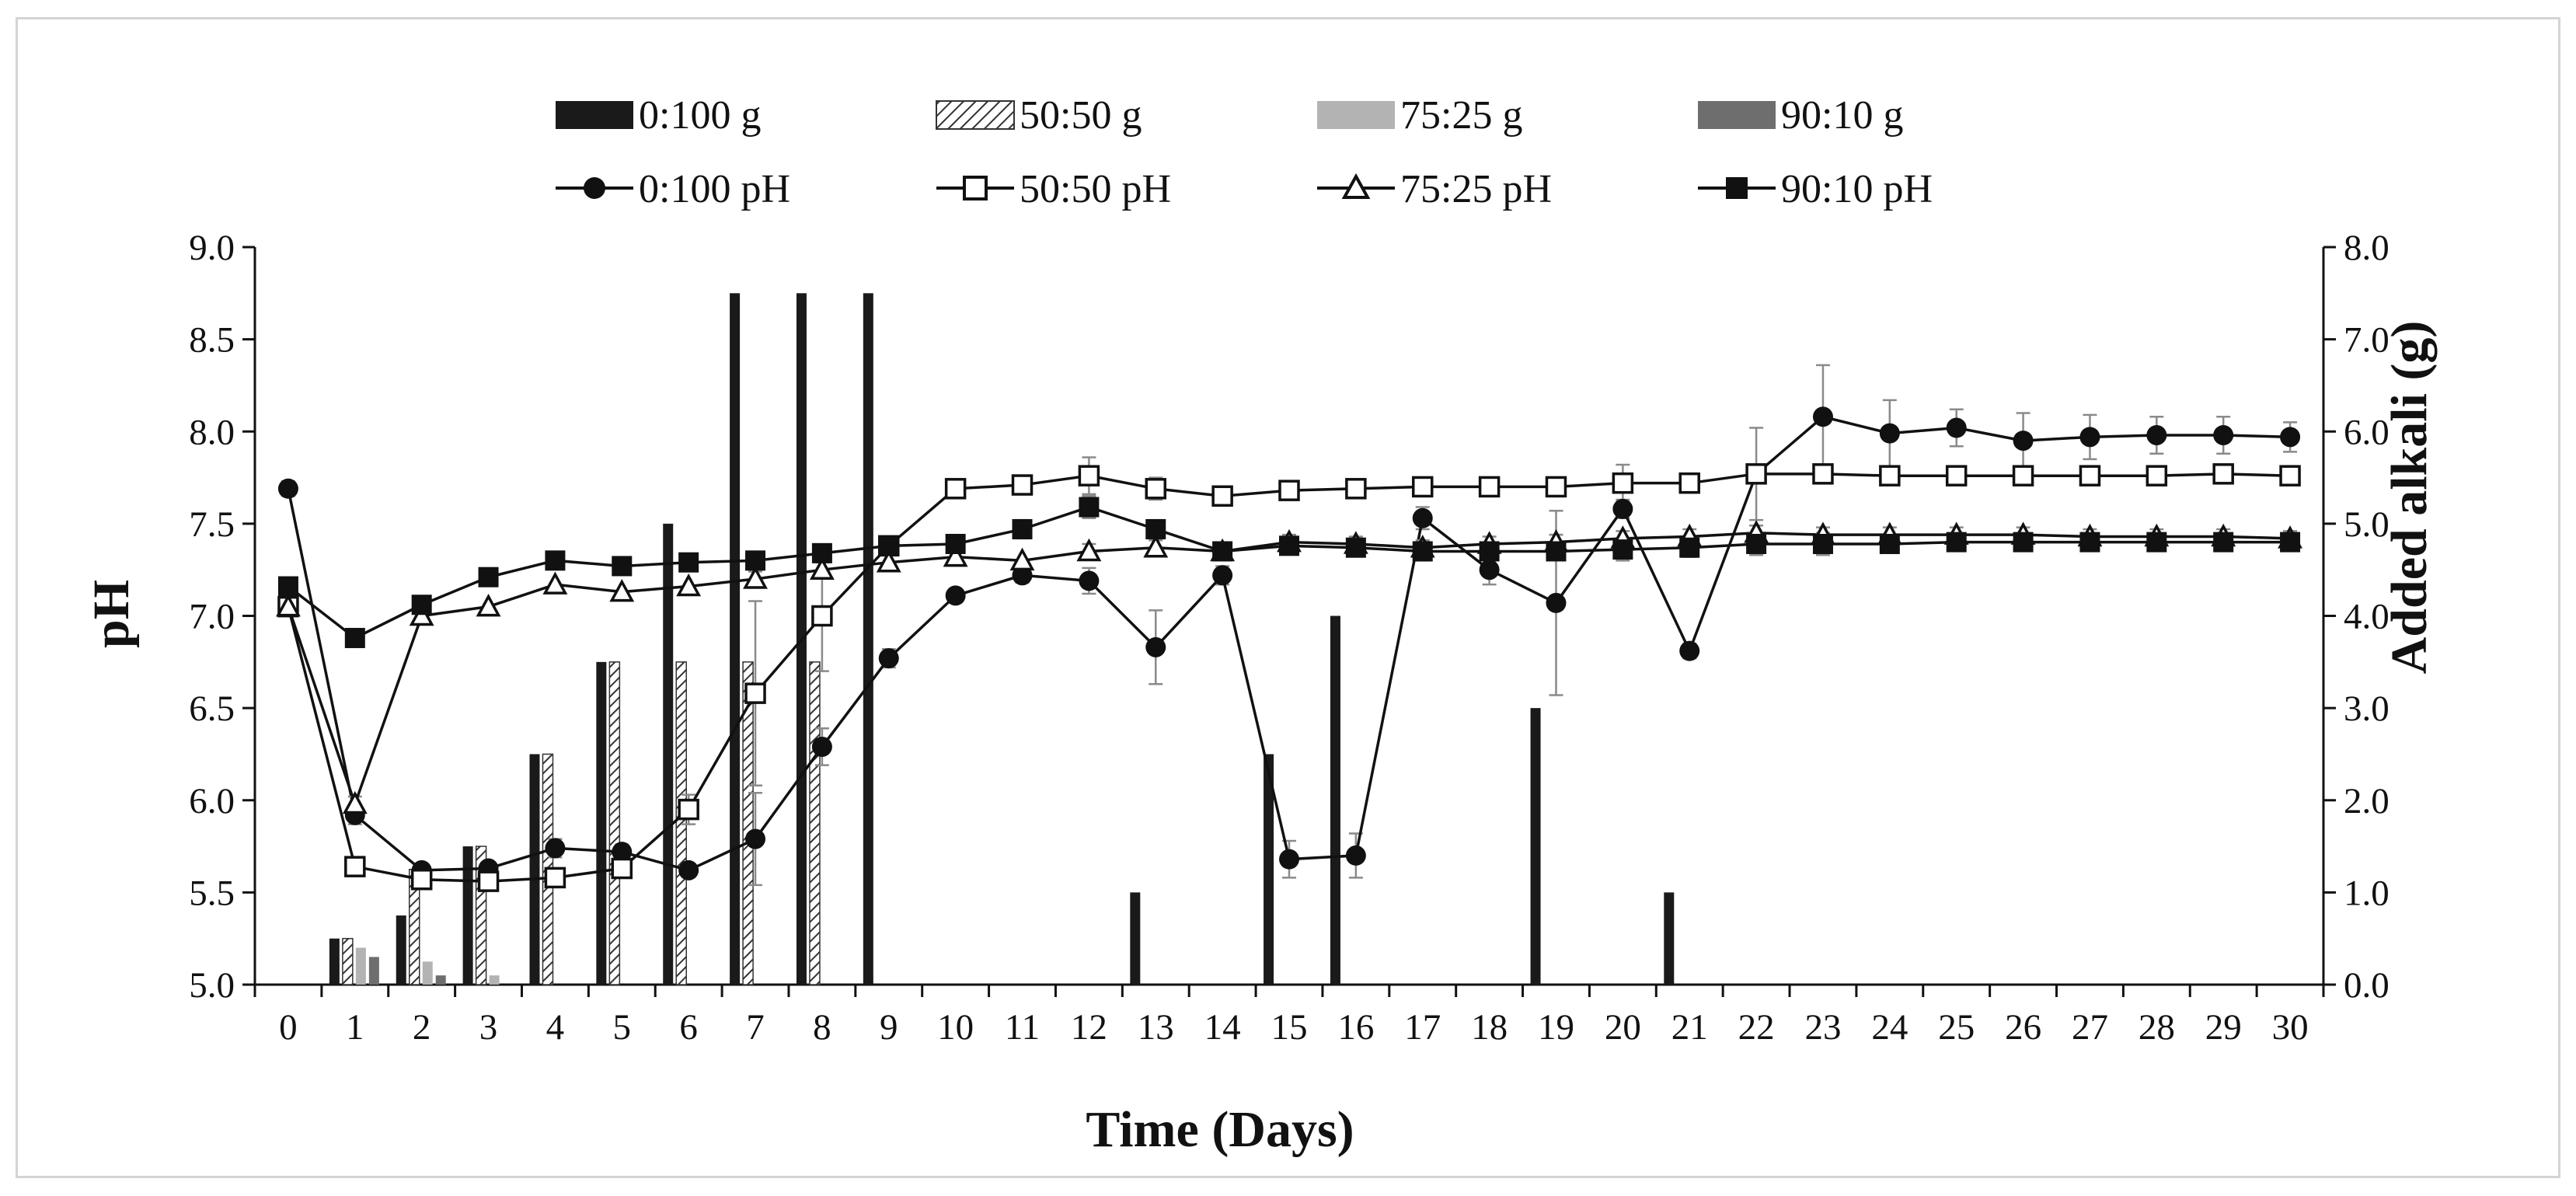 The width and height of the screenshot is (2576, 1196). I want to click on legend-swatch-50-50-g, so click(975, 115).